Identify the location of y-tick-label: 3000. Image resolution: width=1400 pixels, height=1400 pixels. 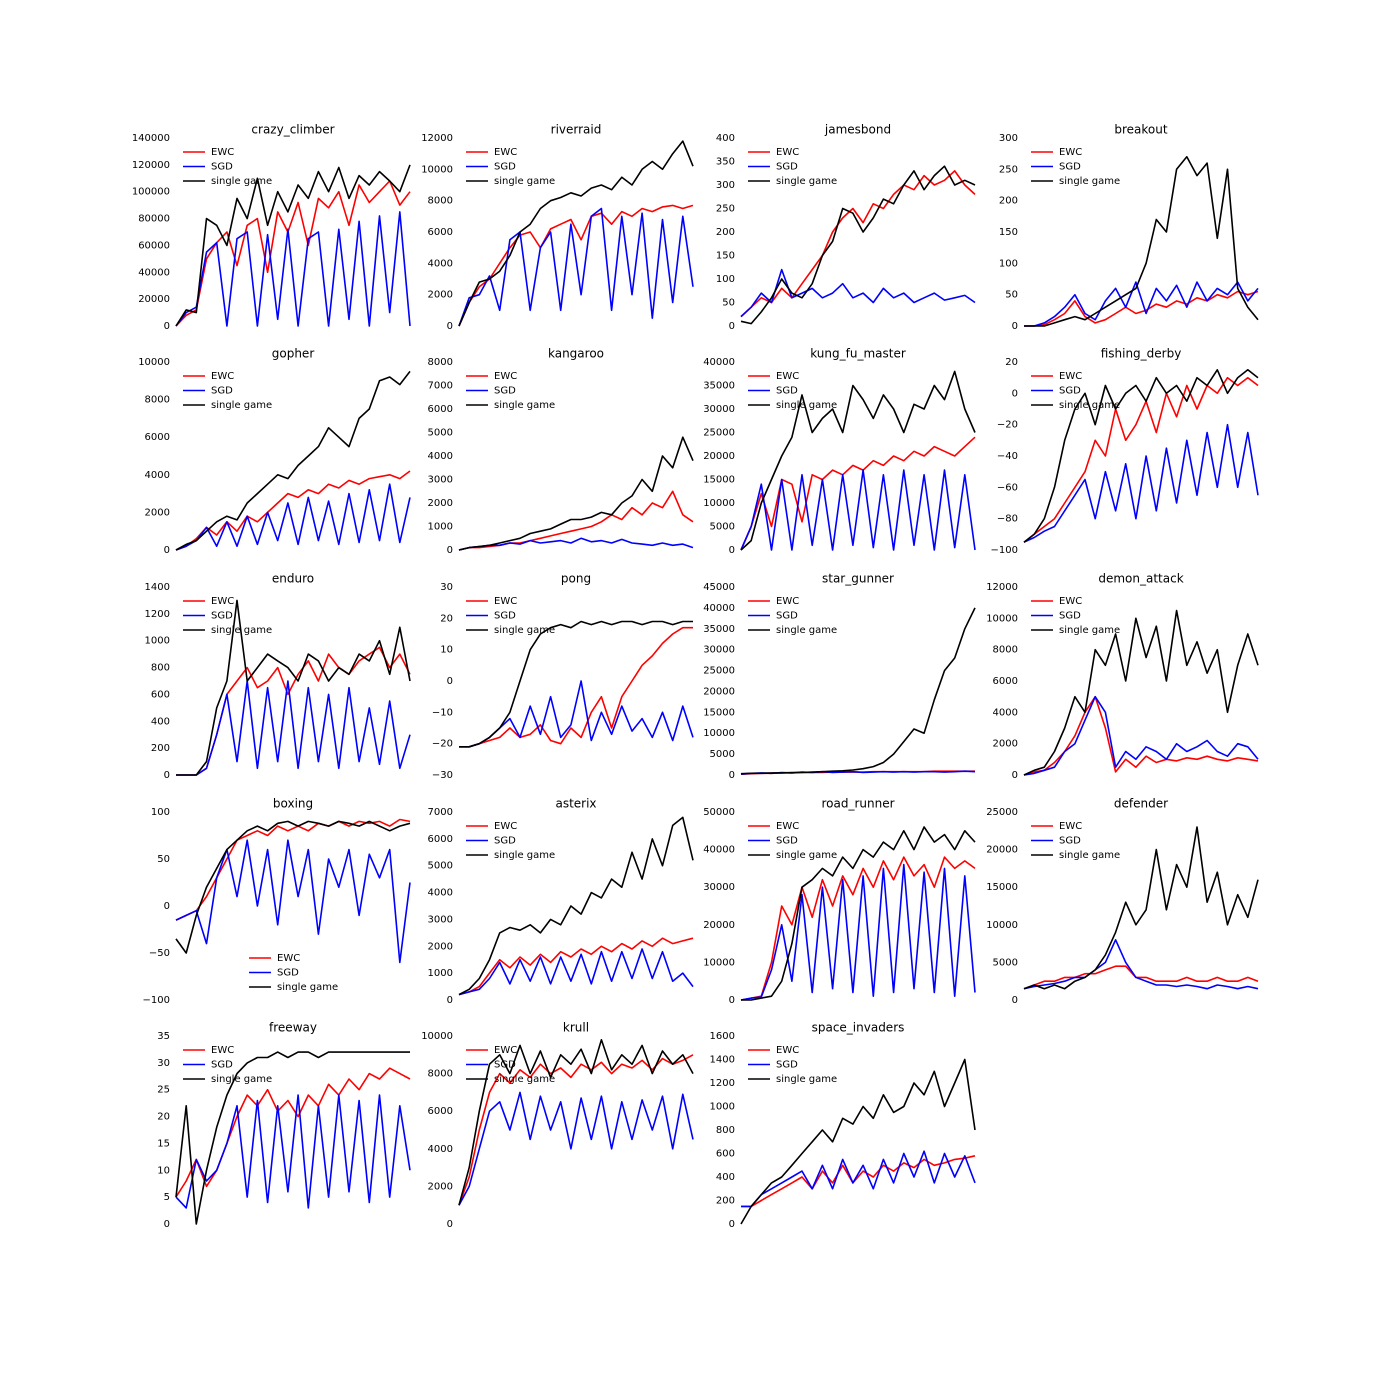
(440, 480).